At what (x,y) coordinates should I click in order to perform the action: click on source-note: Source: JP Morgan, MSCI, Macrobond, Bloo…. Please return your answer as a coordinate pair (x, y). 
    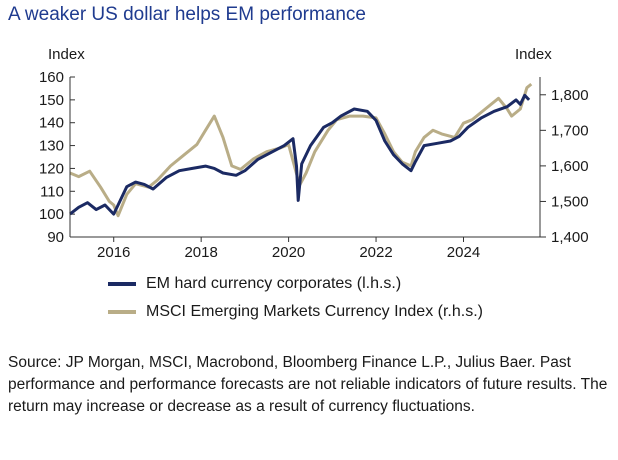
    Looking at the image, I should click on (308, 384).